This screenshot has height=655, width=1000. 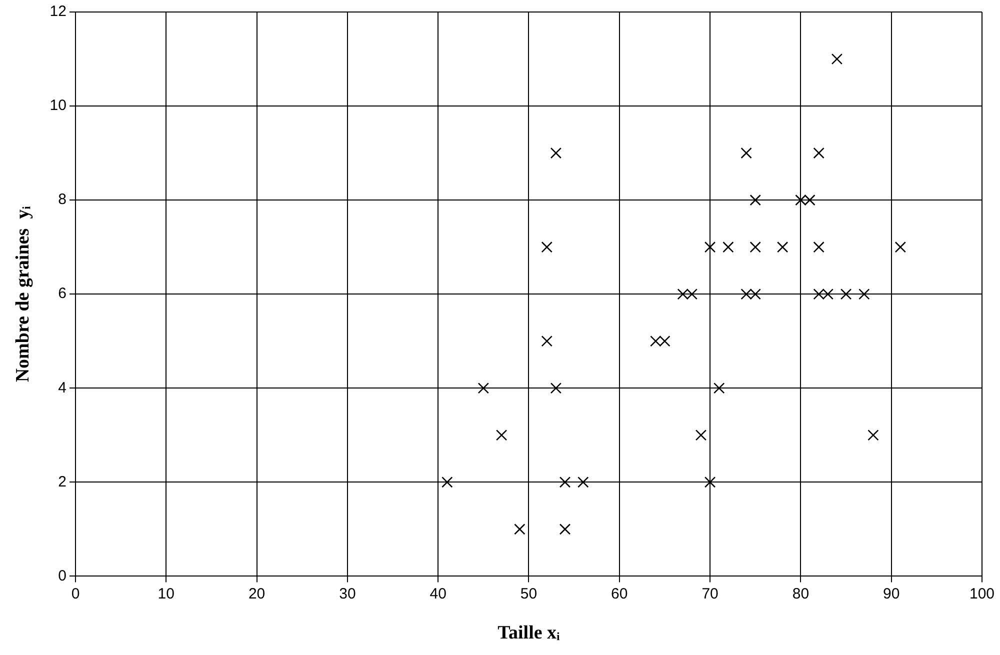 What do you see at coordinates (529, 633) in the screenshot?
I see `x-axis-title: Taille xᵢ` at bounding box center [529, 633].